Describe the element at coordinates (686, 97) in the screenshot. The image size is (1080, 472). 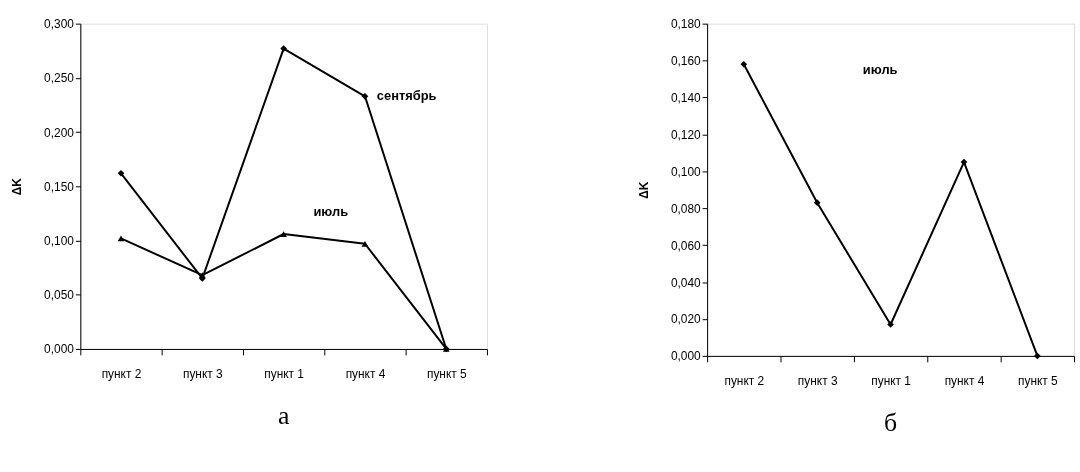
I see `y-tick-label: 0,140` at that location.